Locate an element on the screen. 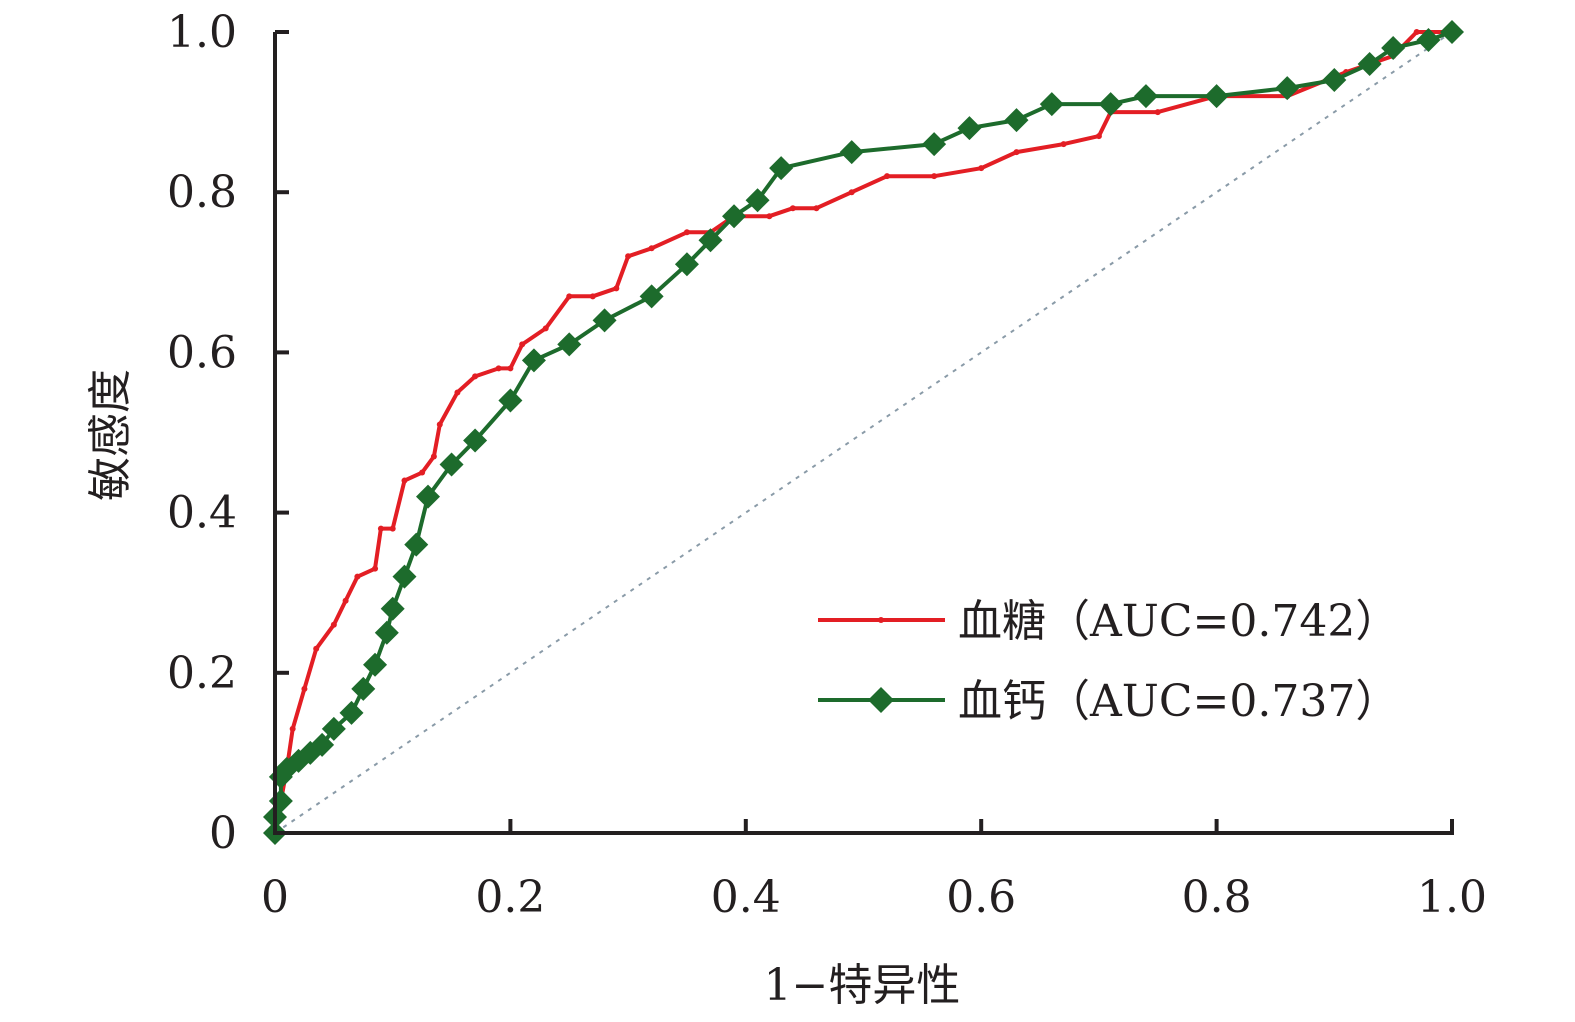 Image resolution: width=1575 pixels, height=1022 pixels. legend-marker-glucose is located at coordinates (881, 620).